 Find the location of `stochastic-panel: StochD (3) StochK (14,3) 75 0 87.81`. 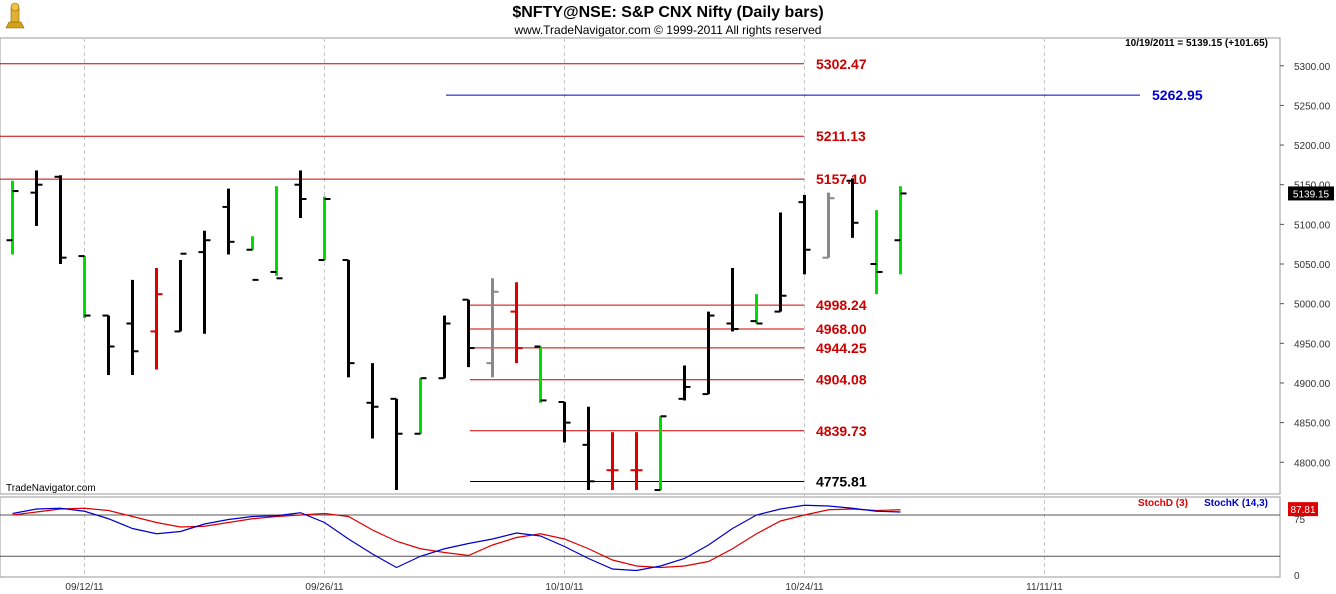

stochastic-panel: StochD (3) StochK (14,3) 75 0 87.81 is located at coordinates (659, 540).